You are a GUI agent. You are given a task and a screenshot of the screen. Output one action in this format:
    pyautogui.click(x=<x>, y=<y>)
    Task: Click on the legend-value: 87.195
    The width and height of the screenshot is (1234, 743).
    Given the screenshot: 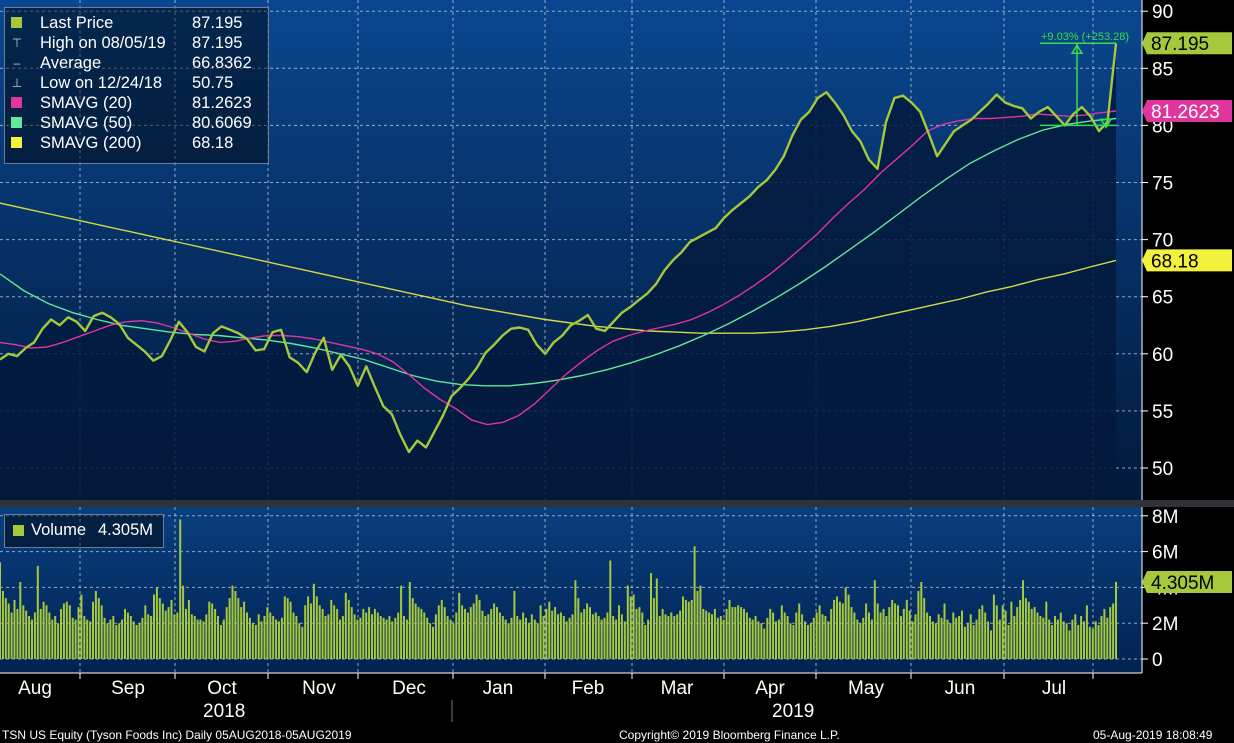 What is the action you would take?
    pyautogui.click(x=217, y=23)
    